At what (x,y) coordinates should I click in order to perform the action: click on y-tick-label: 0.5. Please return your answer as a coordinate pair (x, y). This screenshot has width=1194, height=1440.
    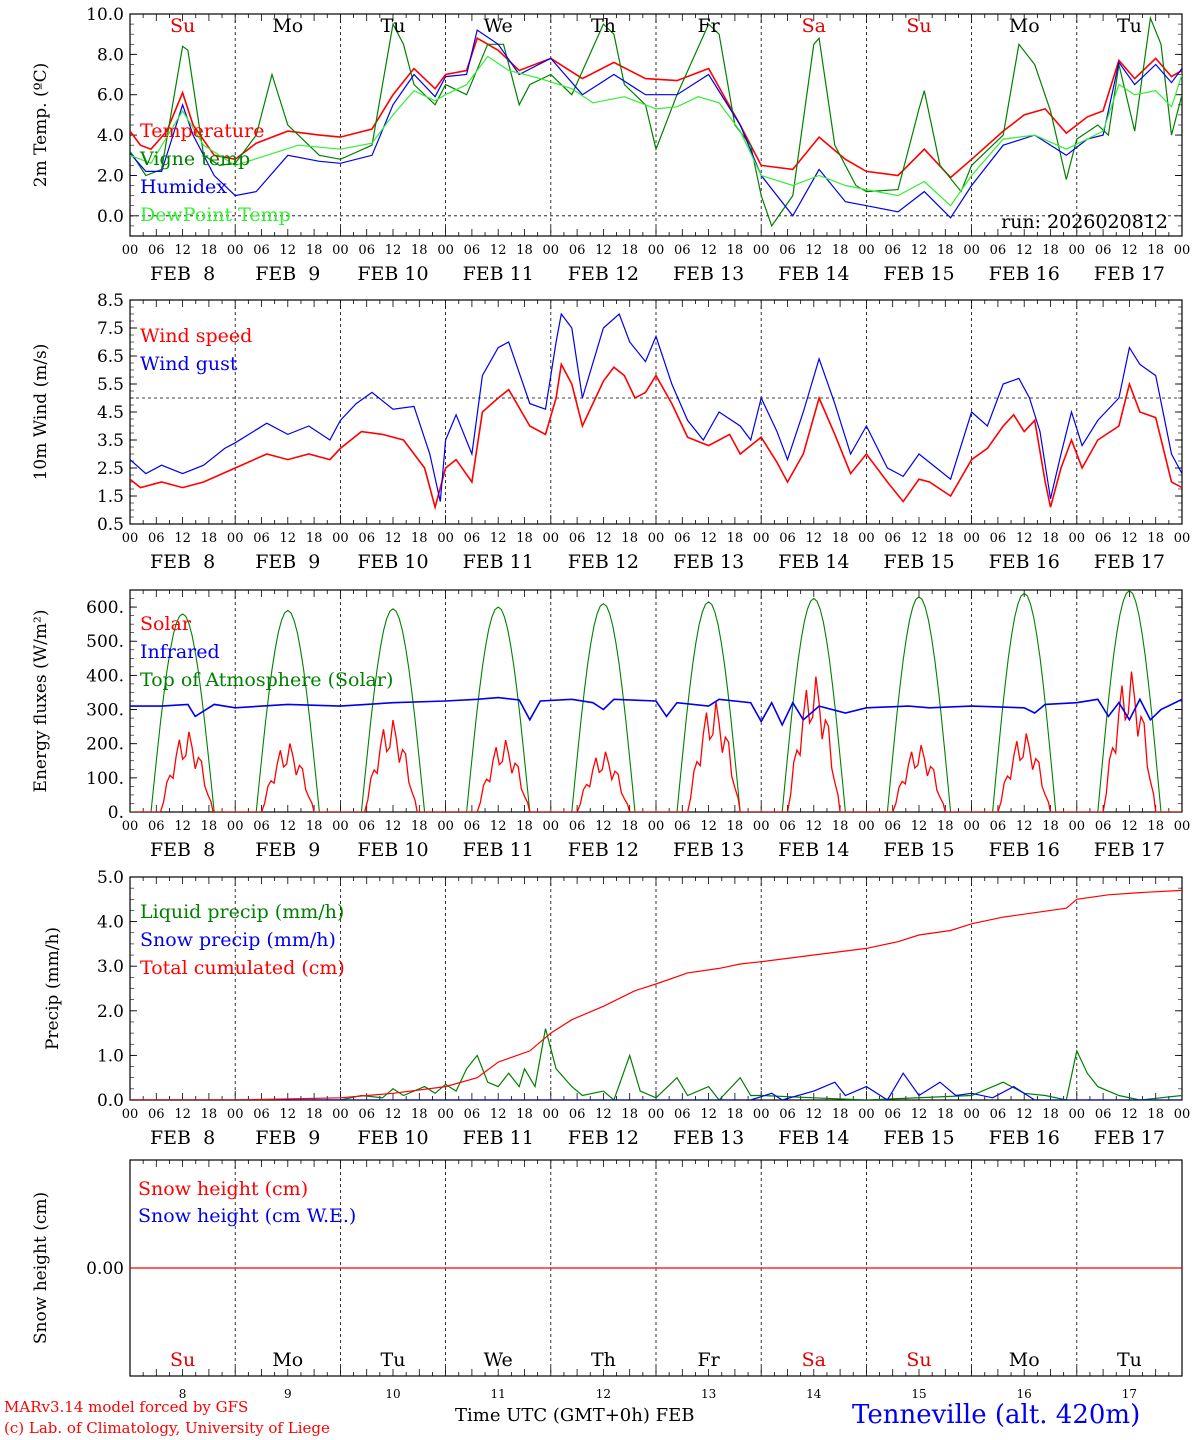
    Looking at the image, I should click on (110, 525).